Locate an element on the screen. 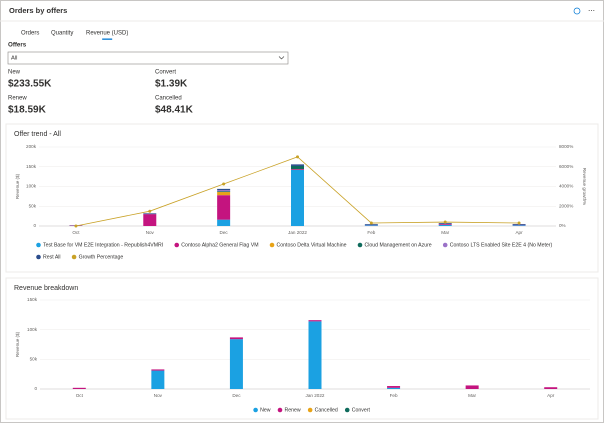  legend-label: Convert is located at coordinates (361, 410).